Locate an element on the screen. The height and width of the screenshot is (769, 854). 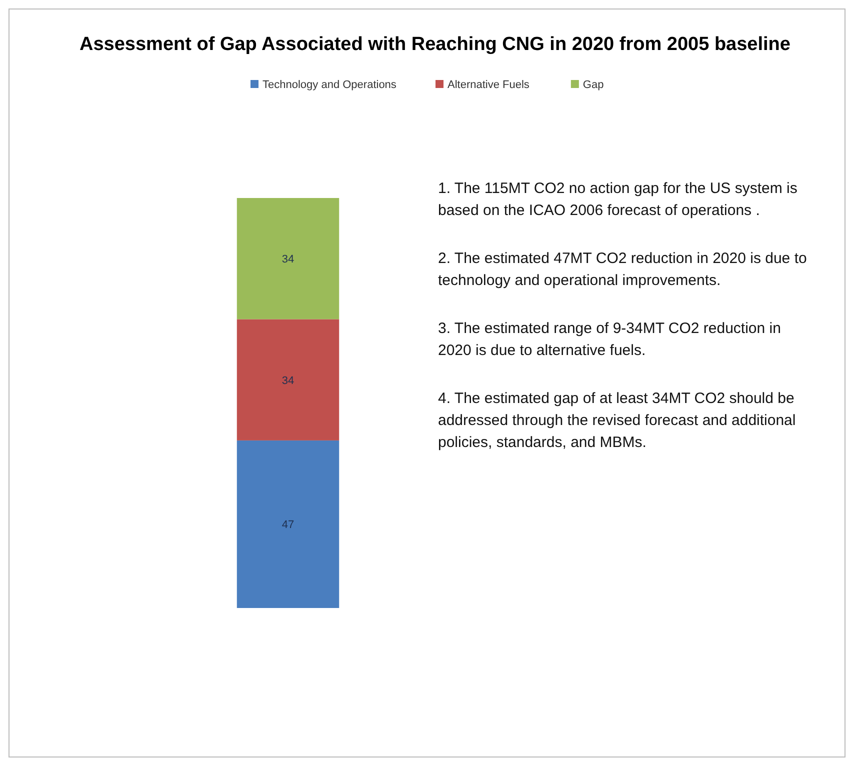
legend-label: Gap is located at coordinates (593, 85).